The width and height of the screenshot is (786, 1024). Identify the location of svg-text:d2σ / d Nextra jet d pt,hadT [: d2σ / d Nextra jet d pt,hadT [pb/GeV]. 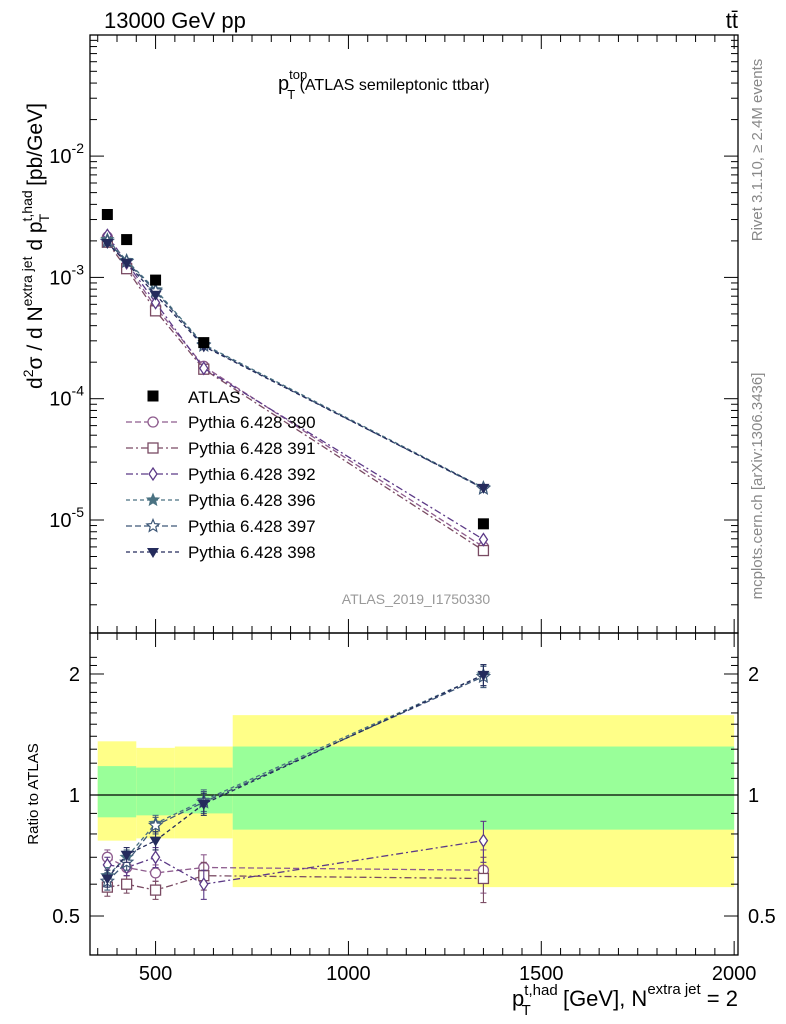
(35, 246).